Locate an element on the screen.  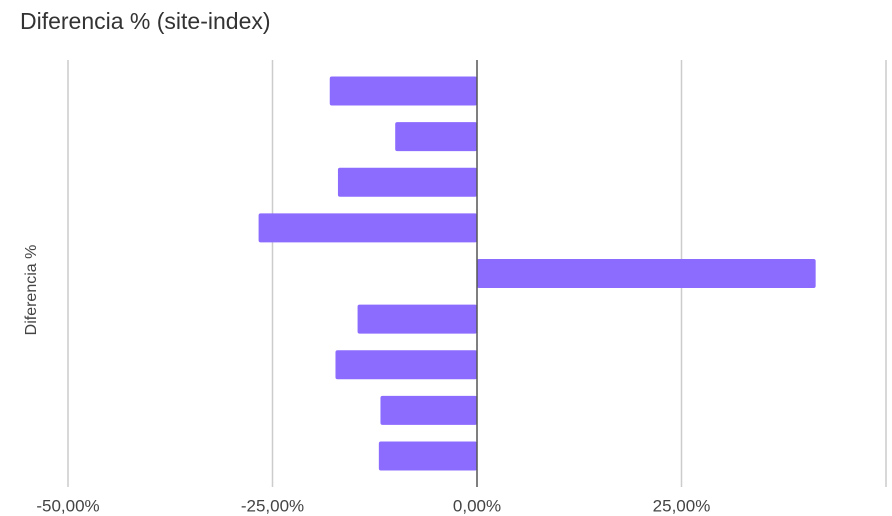
x-tick-label: -50,00% is located at coordinates (67, 505).